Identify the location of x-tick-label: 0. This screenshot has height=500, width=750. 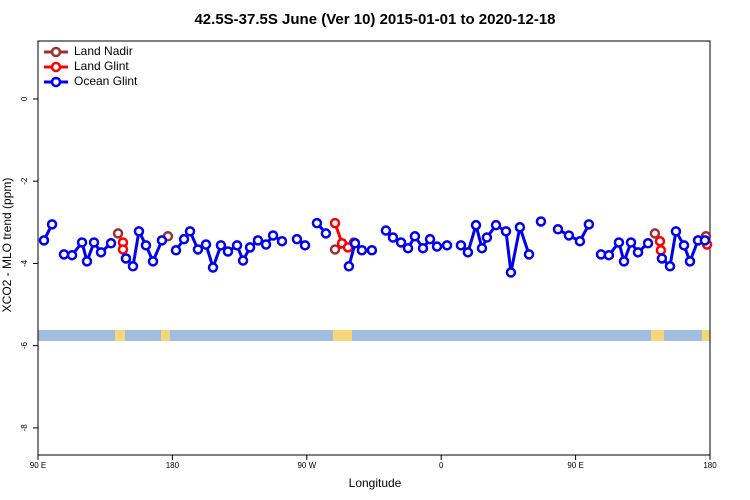
(441, 465).